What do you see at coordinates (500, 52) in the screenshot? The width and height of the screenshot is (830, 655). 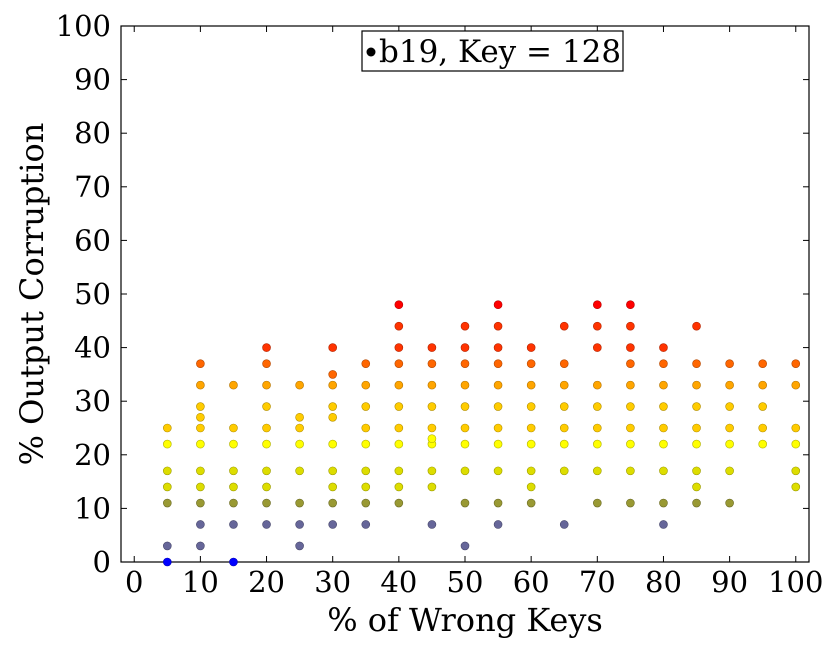 I see `legend-label: b19, Key = 128` at bounding box center [500, 52].